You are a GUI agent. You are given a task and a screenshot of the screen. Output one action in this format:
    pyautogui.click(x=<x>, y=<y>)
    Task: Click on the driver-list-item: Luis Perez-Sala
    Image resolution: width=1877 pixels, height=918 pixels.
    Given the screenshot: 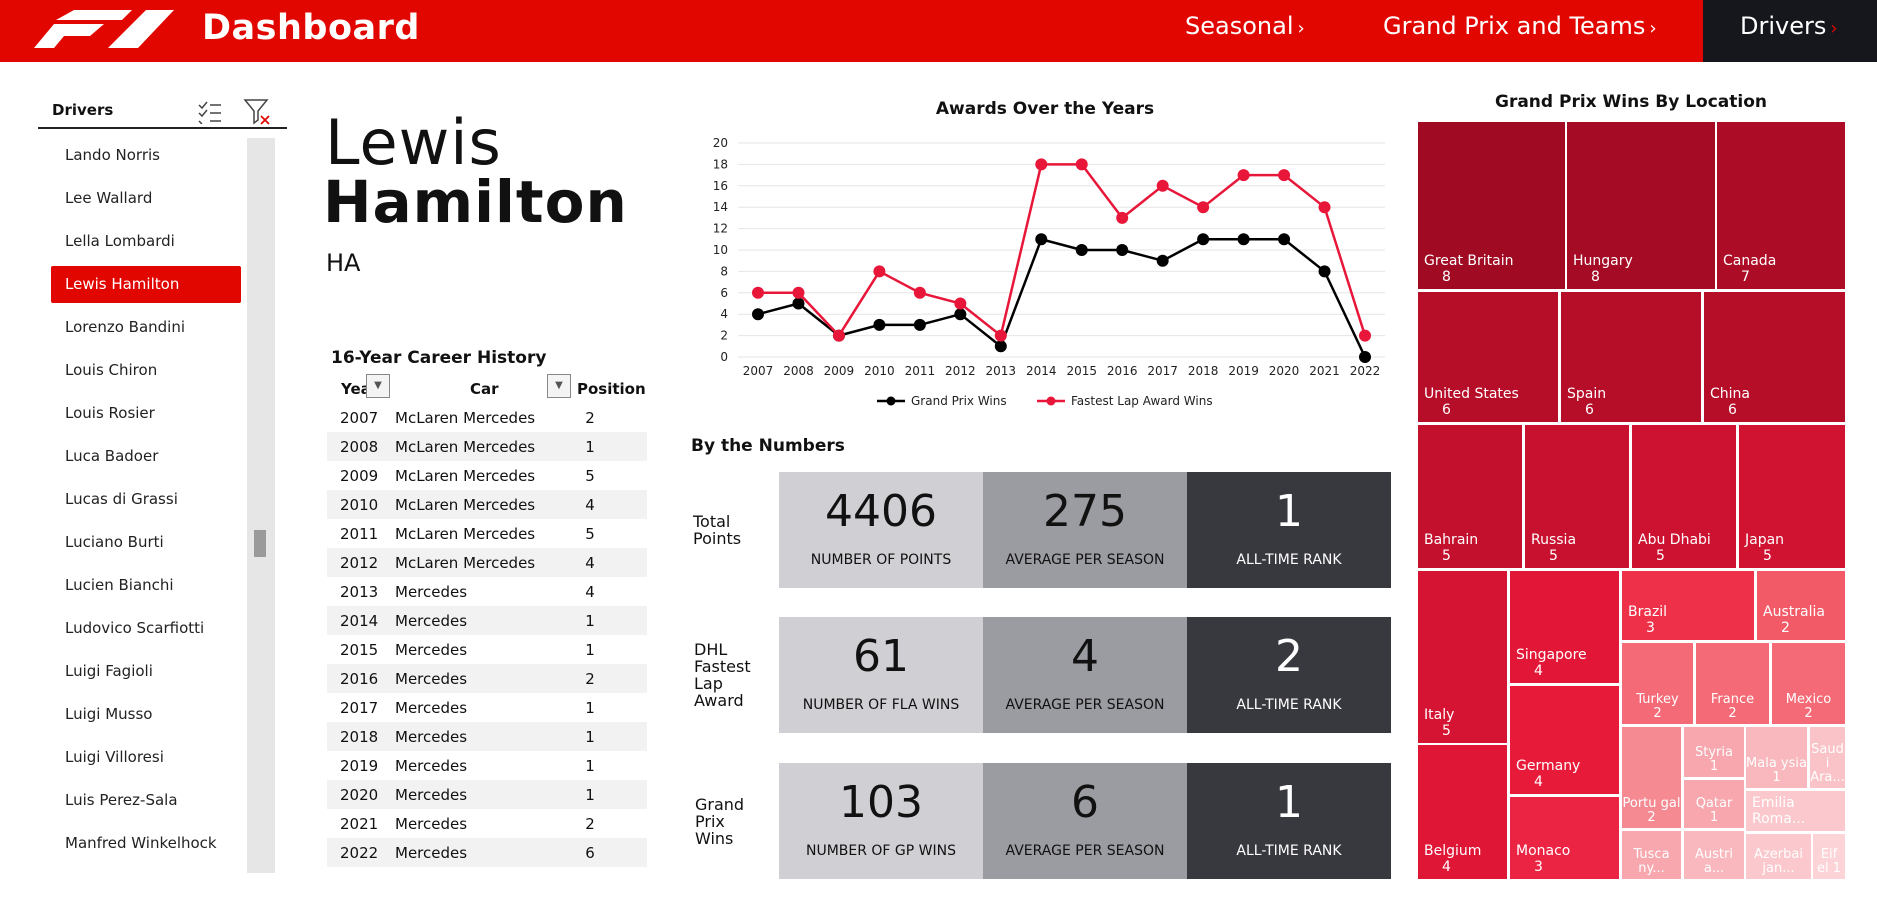 What is the action you would take?
    pyautogui.click(x=121, y=800)
    